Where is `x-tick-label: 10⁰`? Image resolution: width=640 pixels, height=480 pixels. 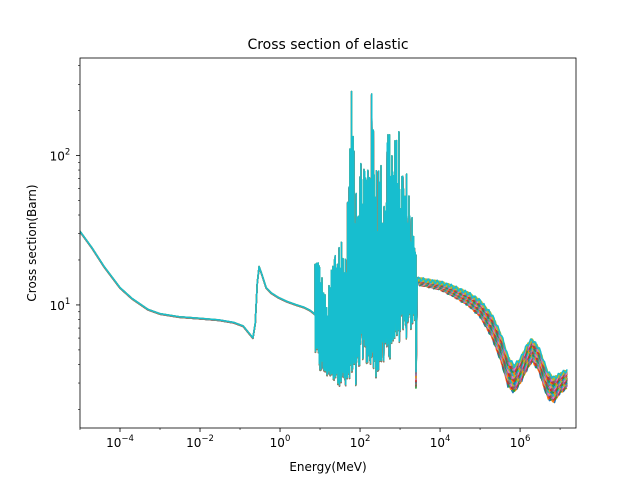 x-tick-label: 10⁰ is located at coordinates (280, 442).